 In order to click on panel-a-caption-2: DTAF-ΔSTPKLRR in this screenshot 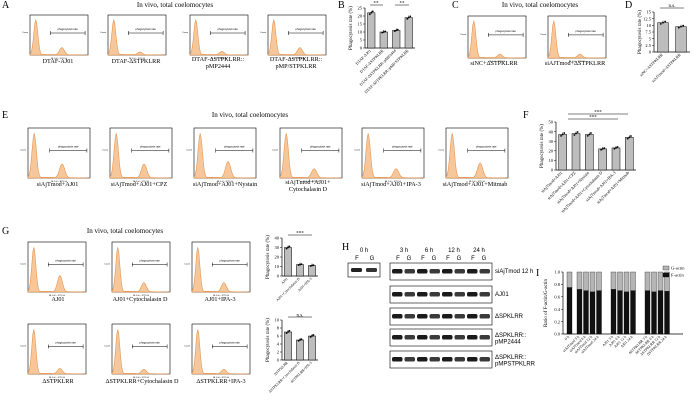, I will do `click(136, 61)`.